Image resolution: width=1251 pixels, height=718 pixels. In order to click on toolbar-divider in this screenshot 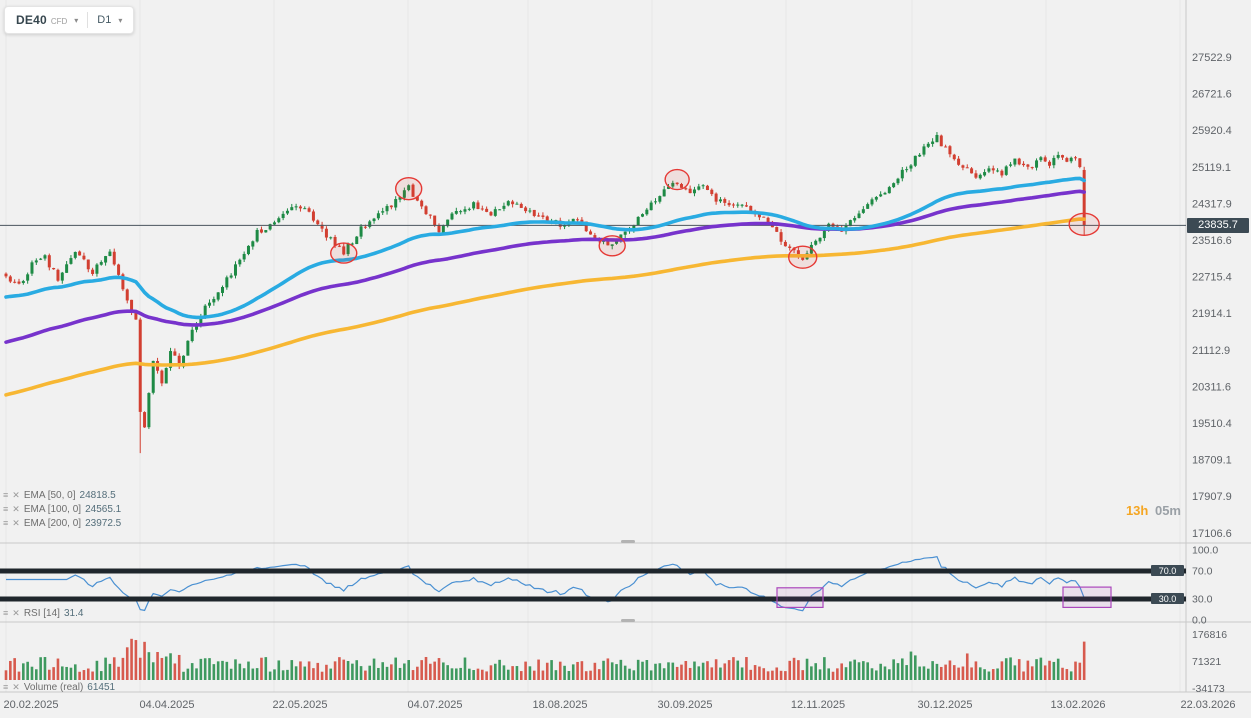, I will do `click(88, 20)`.